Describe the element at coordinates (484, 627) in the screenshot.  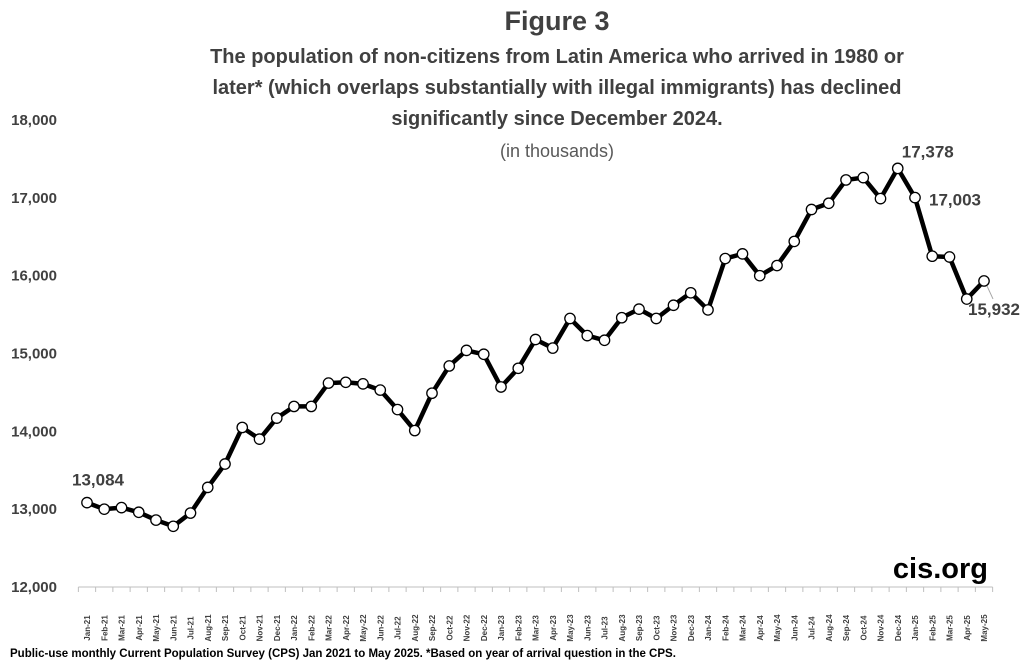
I see `x-tick-label: Dec-22` at that location.